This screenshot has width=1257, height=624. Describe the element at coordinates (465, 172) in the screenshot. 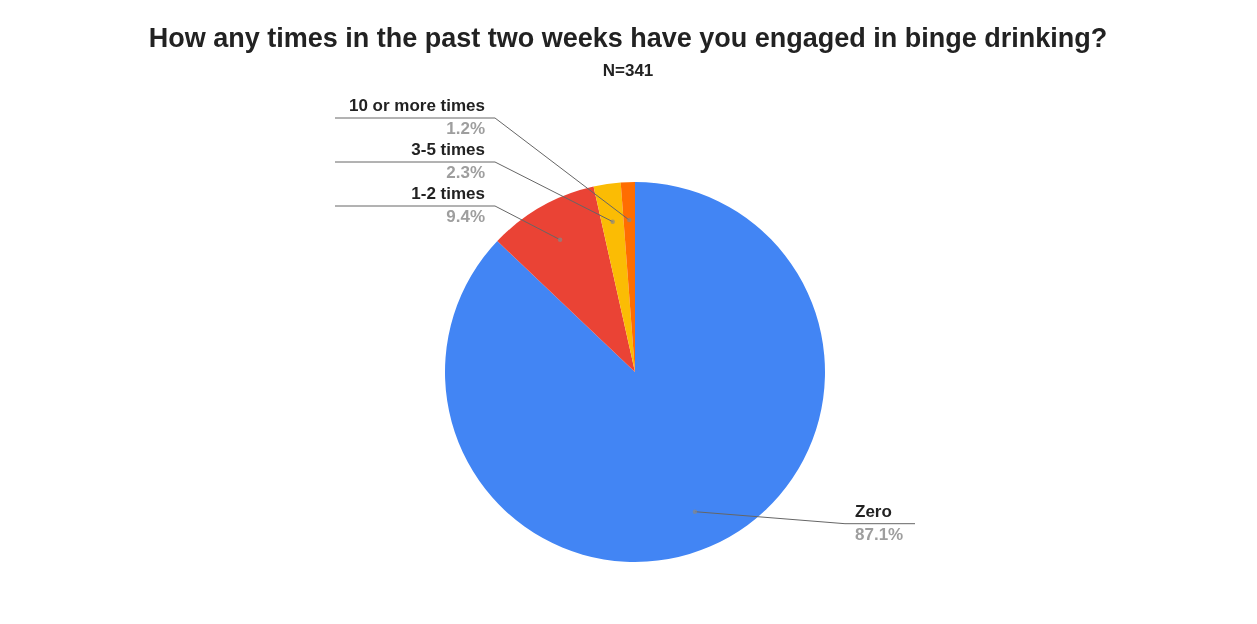

I see `data-label: 2.3%` at that location.